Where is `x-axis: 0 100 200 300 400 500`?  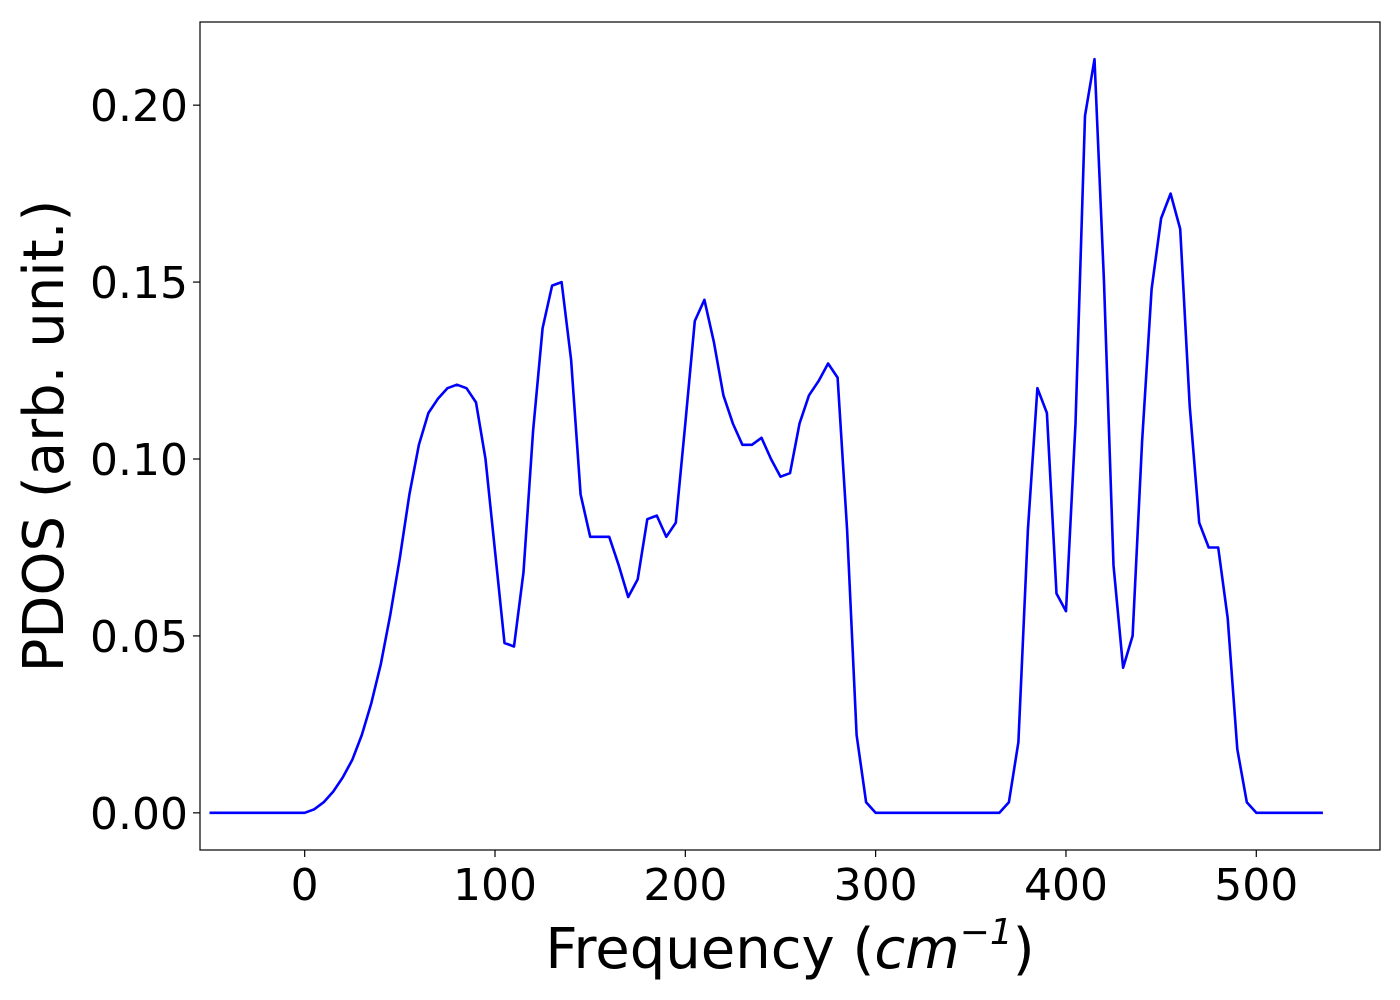 x-axis: 0 100 200 300 400 500 is located at coordinates (794, 880).